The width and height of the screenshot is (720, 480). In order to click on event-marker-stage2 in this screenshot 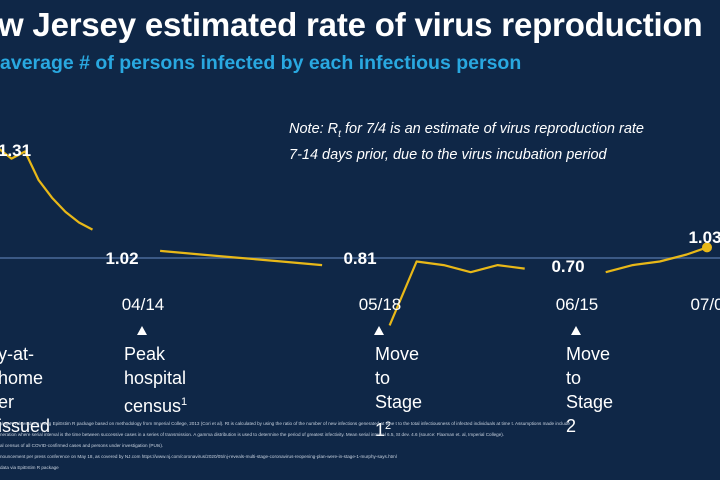, I will do `click(576, 330)`.